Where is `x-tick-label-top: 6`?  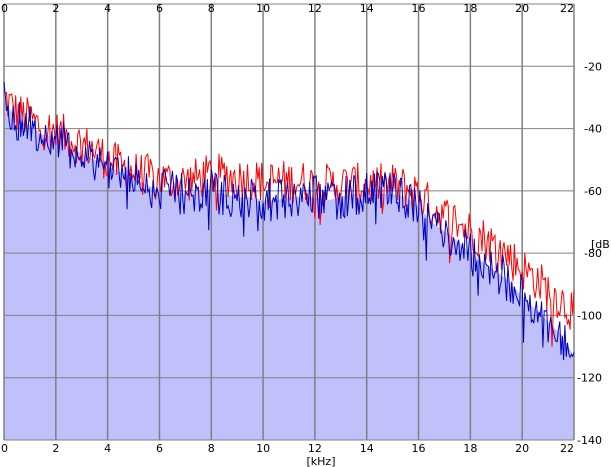 x-tick-label-top: 6 is located at coordinates (159, 8).